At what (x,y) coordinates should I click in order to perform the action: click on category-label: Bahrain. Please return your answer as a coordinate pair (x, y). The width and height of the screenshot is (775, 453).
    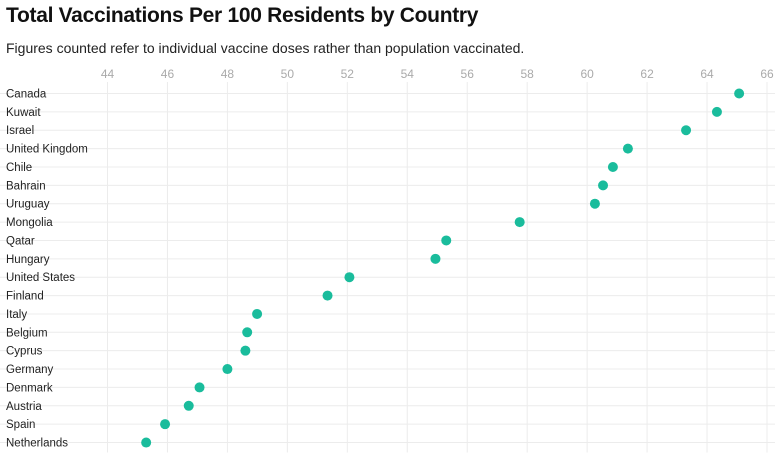
    Looking at the image, I should click on (26, 186).